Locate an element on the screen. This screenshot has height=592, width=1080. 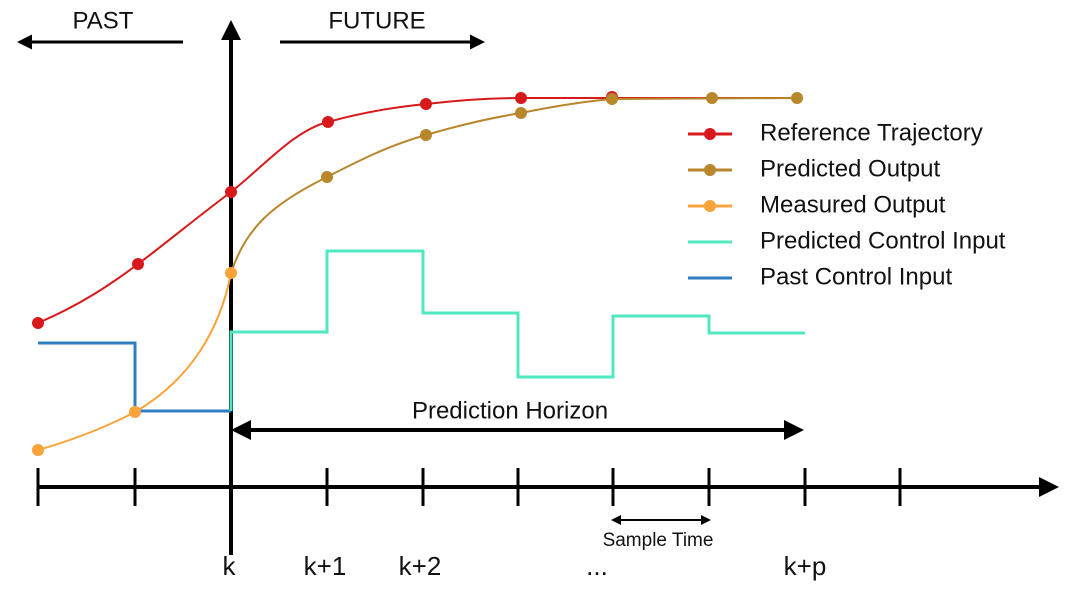
legend-label: Reference Trajectory is located at coordinates (871, 132).